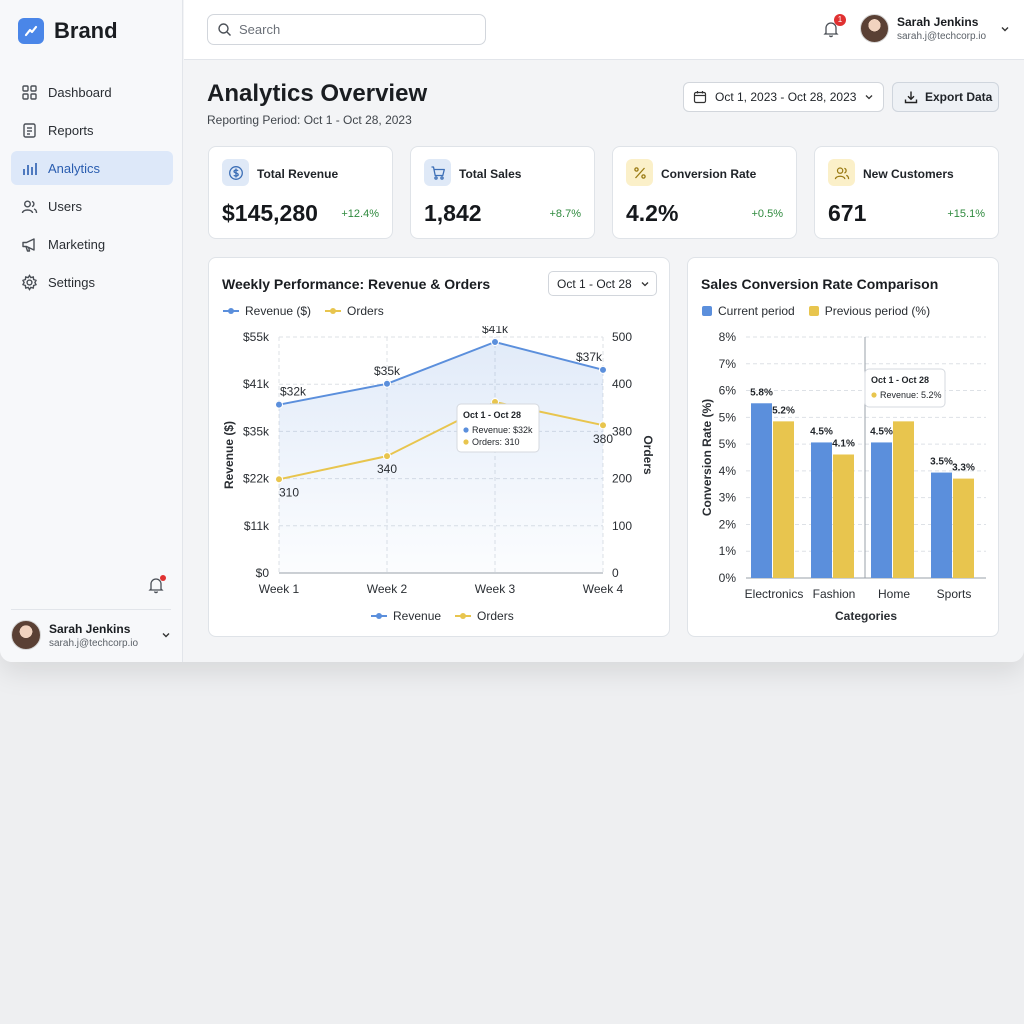 The height and width of the screenshot is (1024, 1024). I want to click on x-tick-label: Electronics, so click(774, 594).